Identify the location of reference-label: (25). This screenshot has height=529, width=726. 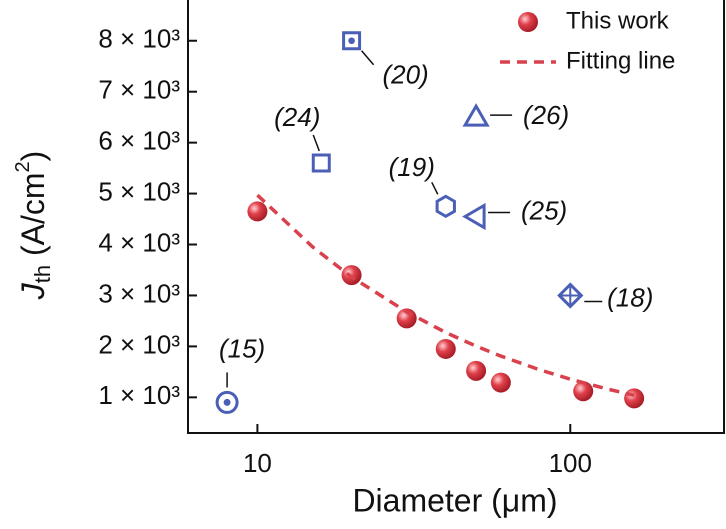
(544, 210).